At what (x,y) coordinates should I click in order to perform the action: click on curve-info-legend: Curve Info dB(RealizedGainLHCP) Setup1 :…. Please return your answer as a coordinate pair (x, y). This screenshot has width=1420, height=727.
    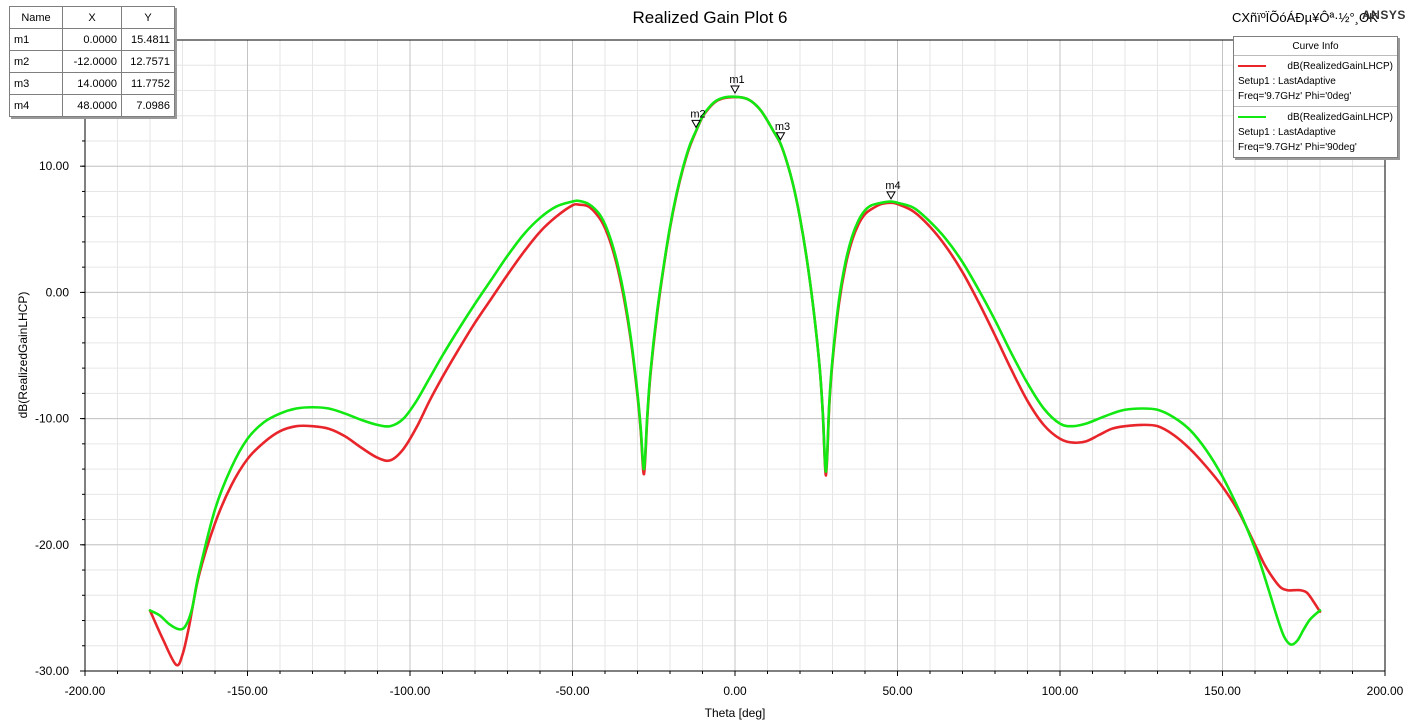
    Looking at the image, I should click on (1315, 97).